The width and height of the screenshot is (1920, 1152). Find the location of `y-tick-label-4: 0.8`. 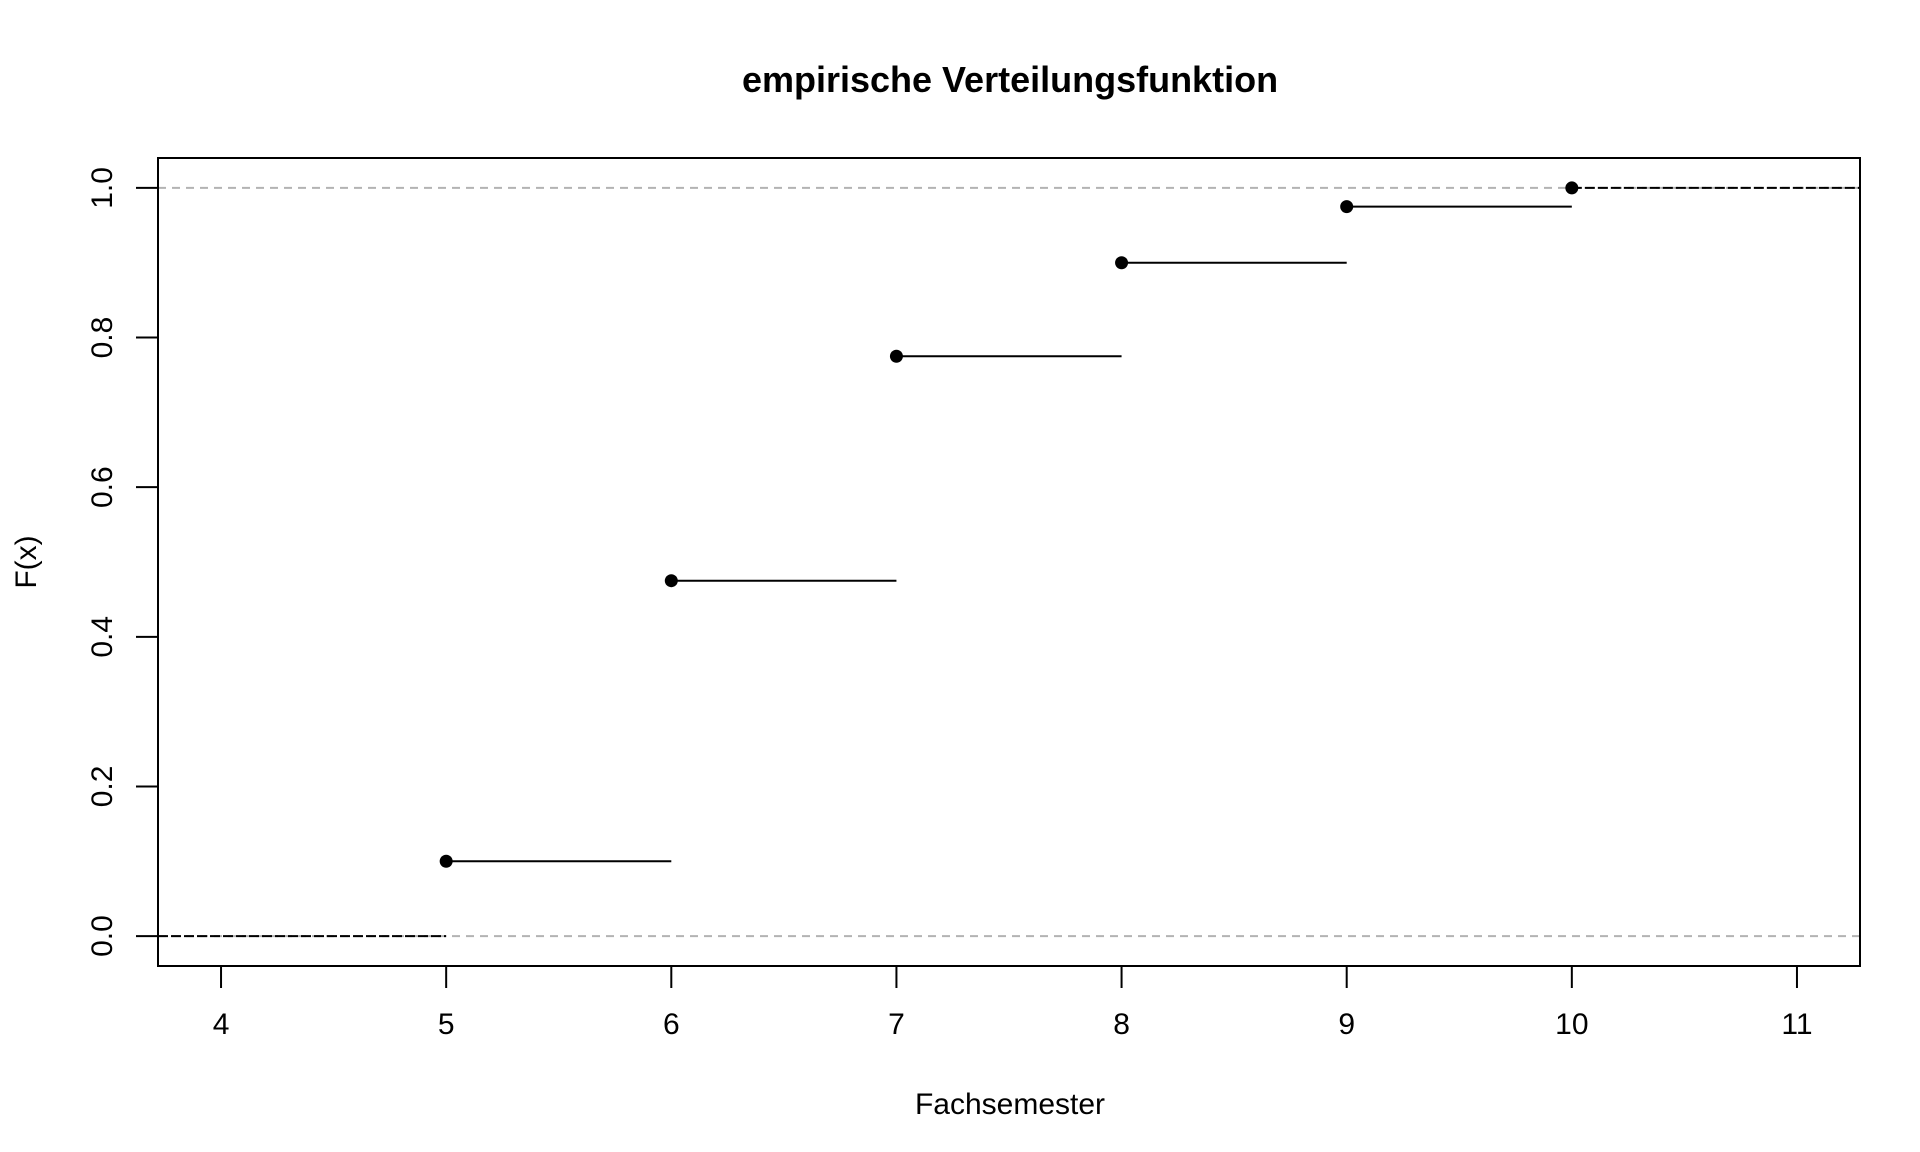

y-tick-label-4: 0.8 is located at coordinates (102, 338).